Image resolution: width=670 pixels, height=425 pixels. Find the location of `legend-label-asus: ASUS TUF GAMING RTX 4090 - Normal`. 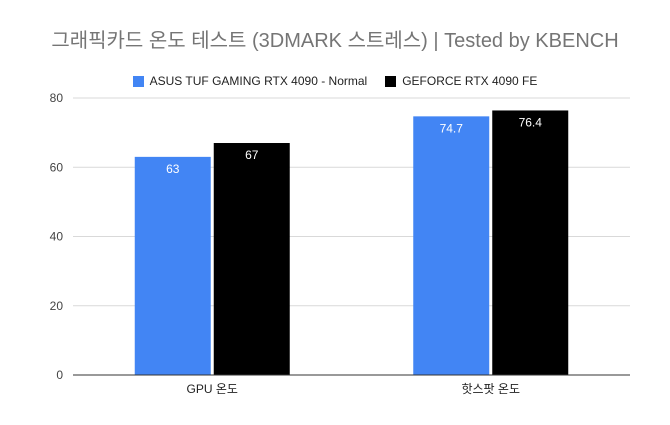

legend-label-asus: ASUS TUF GAMING RTX 4090 - Normal is located at coordinates (258, 81).